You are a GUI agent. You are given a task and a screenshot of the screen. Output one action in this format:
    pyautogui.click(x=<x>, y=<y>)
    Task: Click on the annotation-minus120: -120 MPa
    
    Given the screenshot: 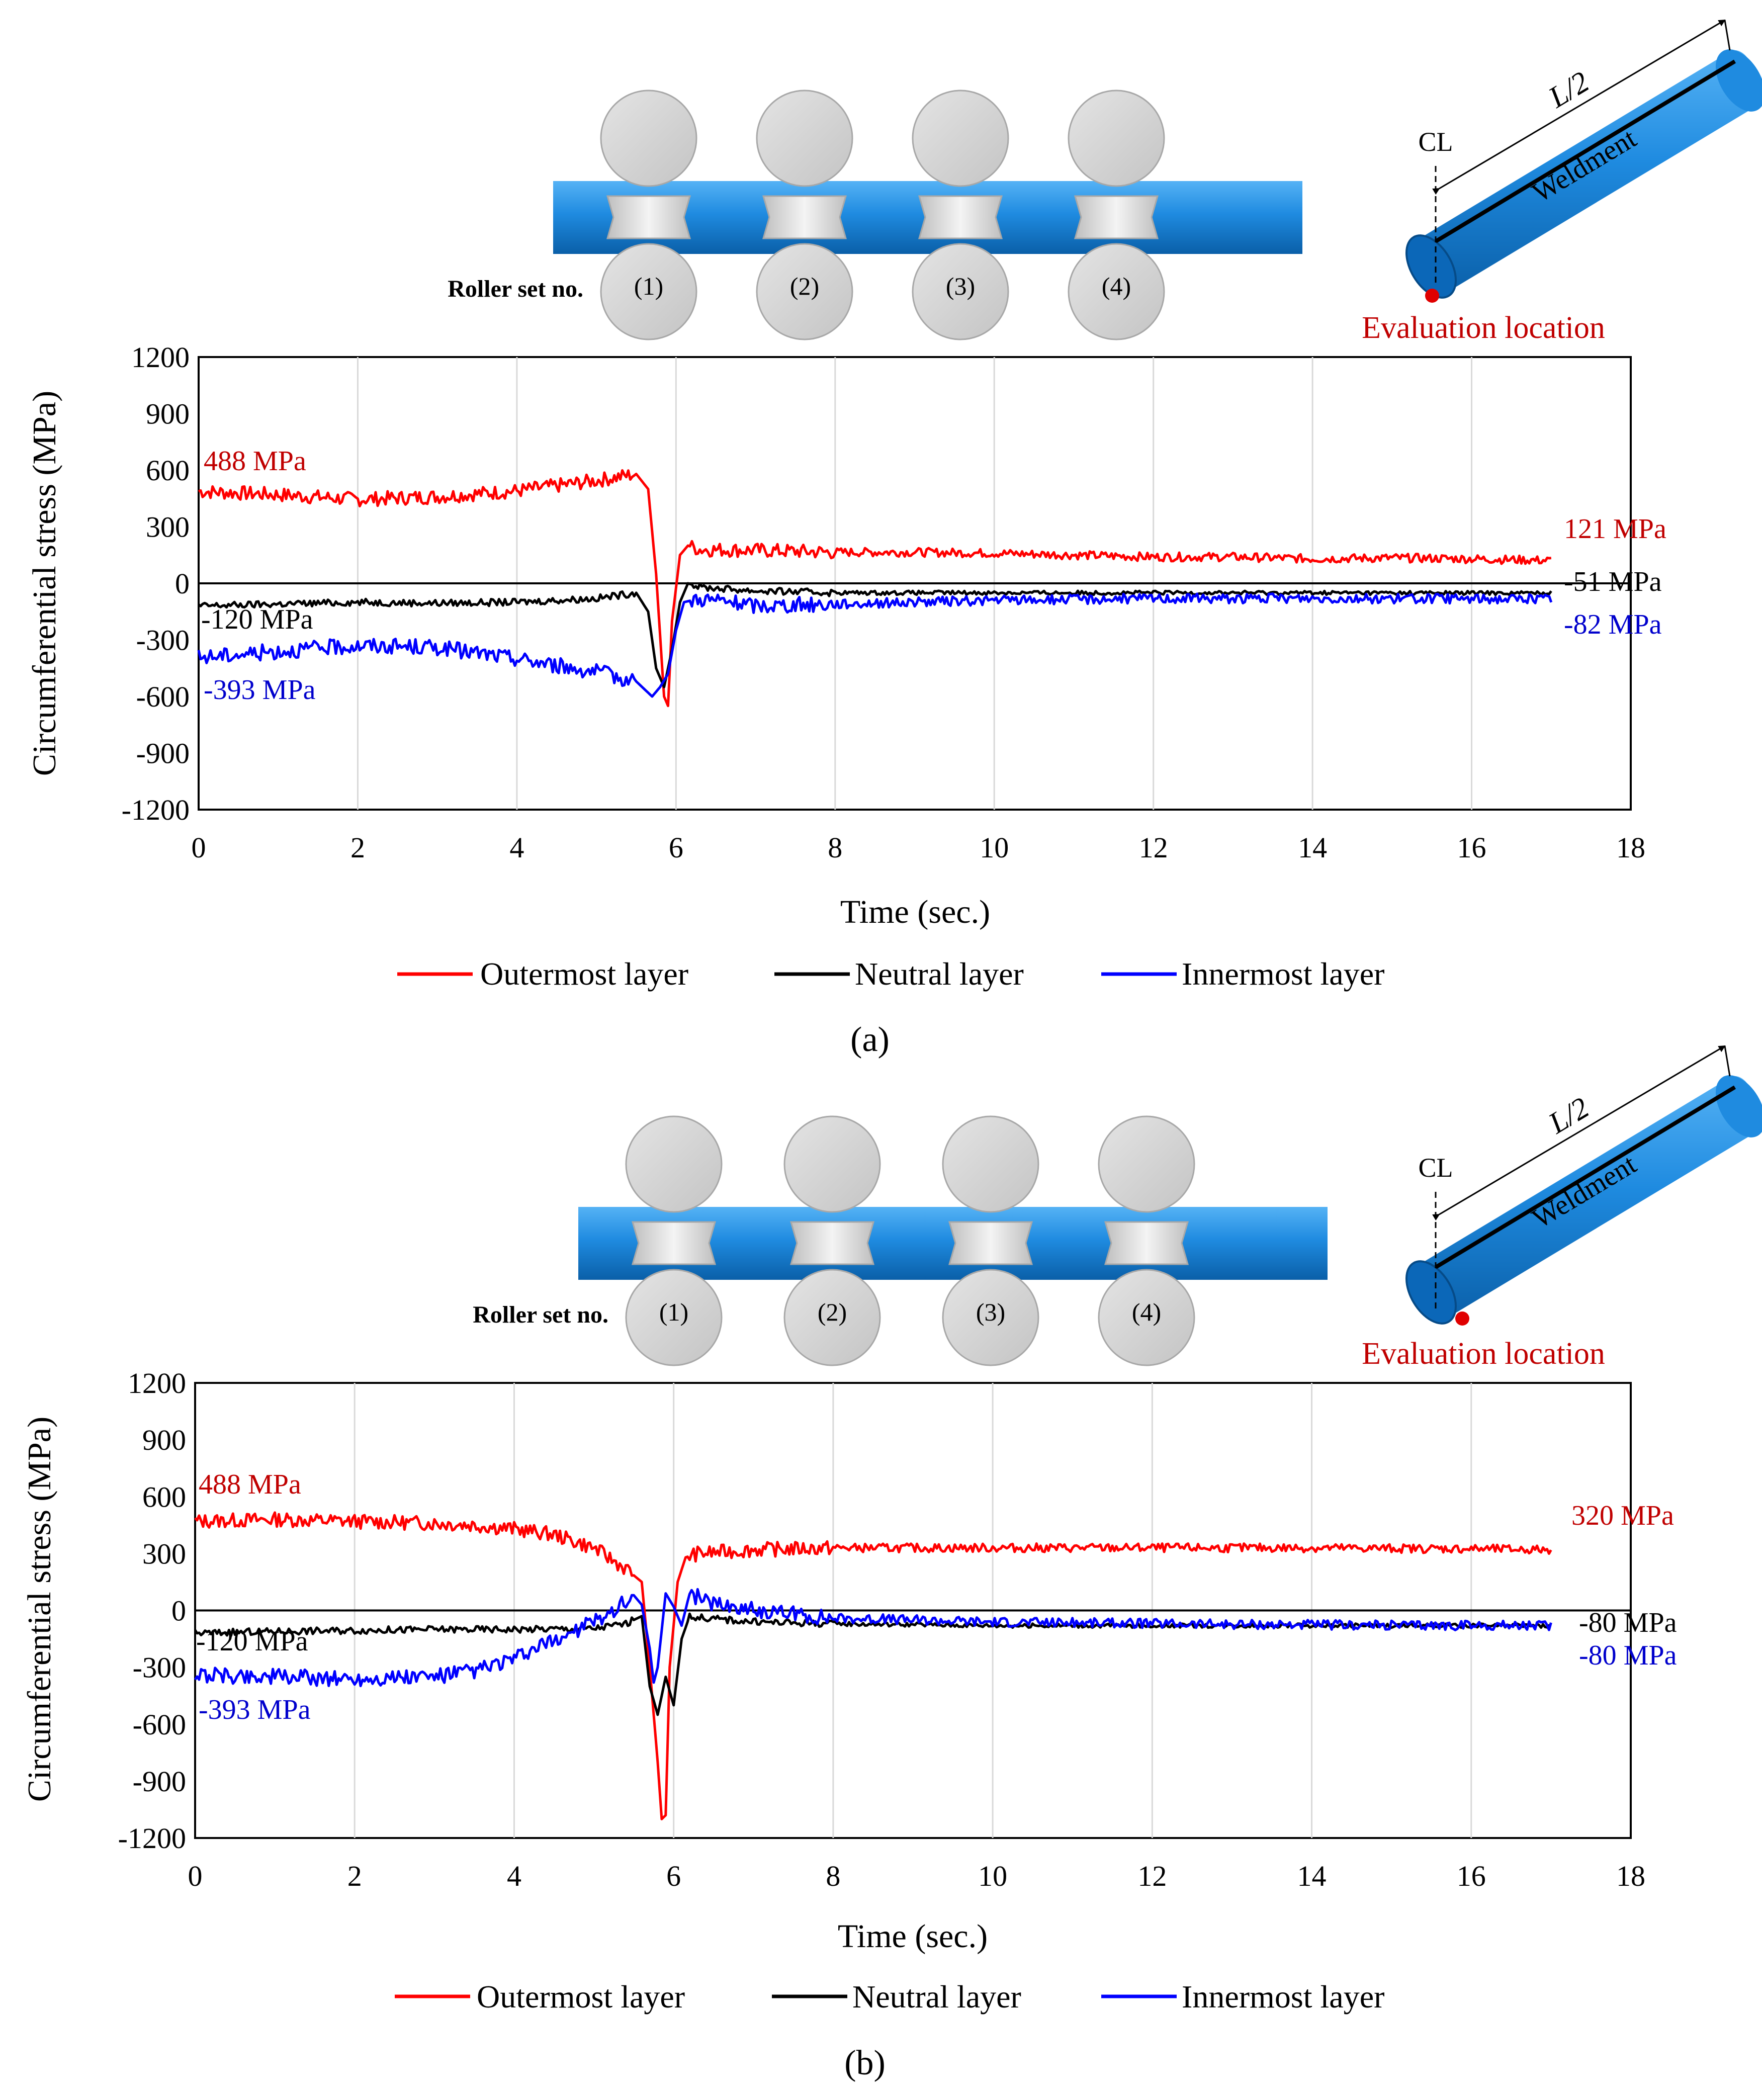 What is the action you would take?
    pyautogui.click(x=257, y=620)
    